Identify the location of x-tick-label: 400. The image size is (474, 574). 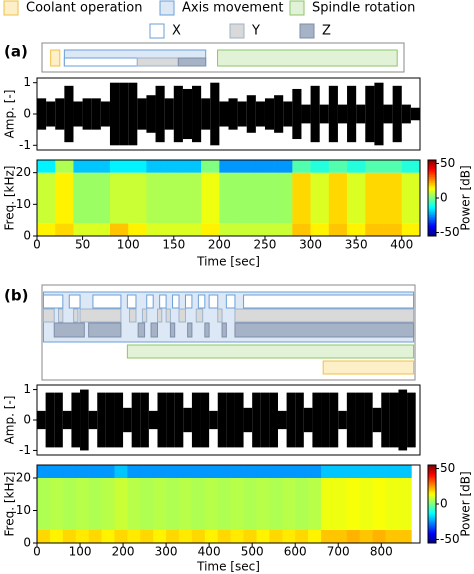
(209, 552).